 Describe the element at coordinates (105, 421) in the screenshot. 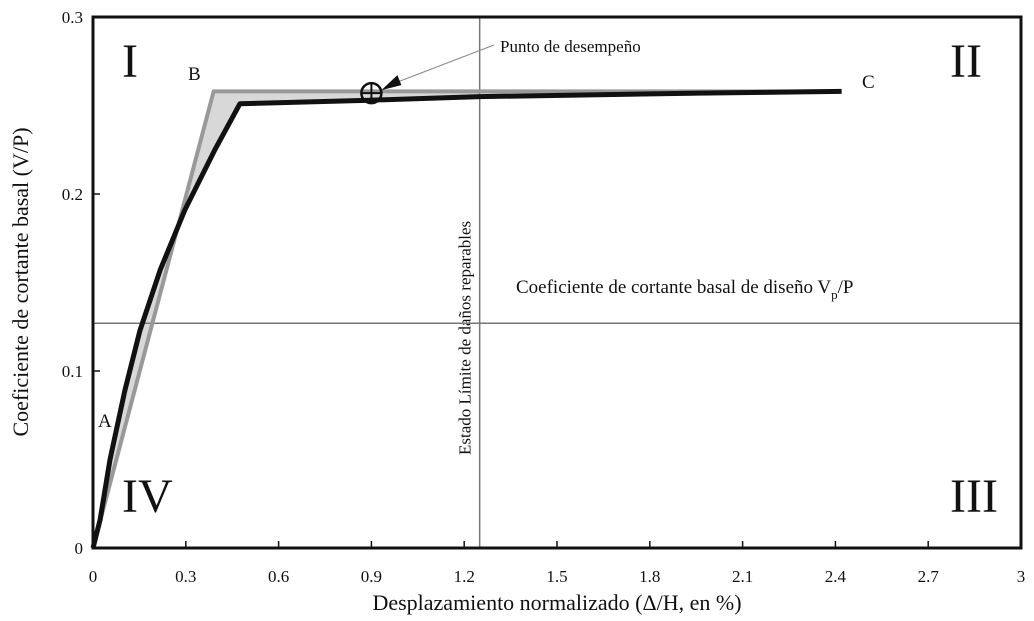

I see `point-label: A` at that location.